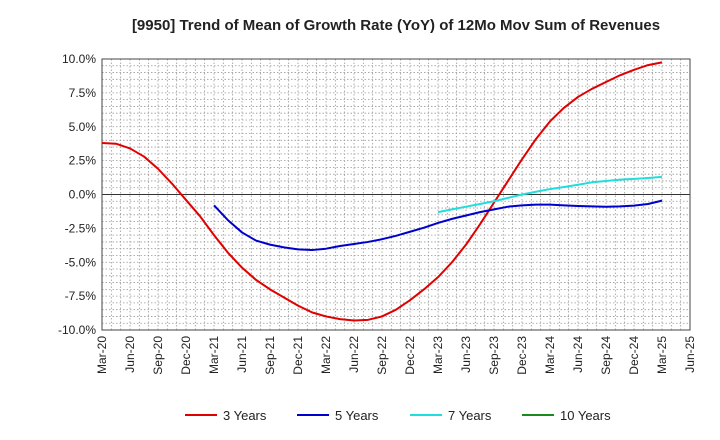 This screenshot has height=440, width=720. What do you see at coordinates (634, 355) in the screenshot?
I see `x-tick-label: Dec-24` at bounding box center [634, 355].